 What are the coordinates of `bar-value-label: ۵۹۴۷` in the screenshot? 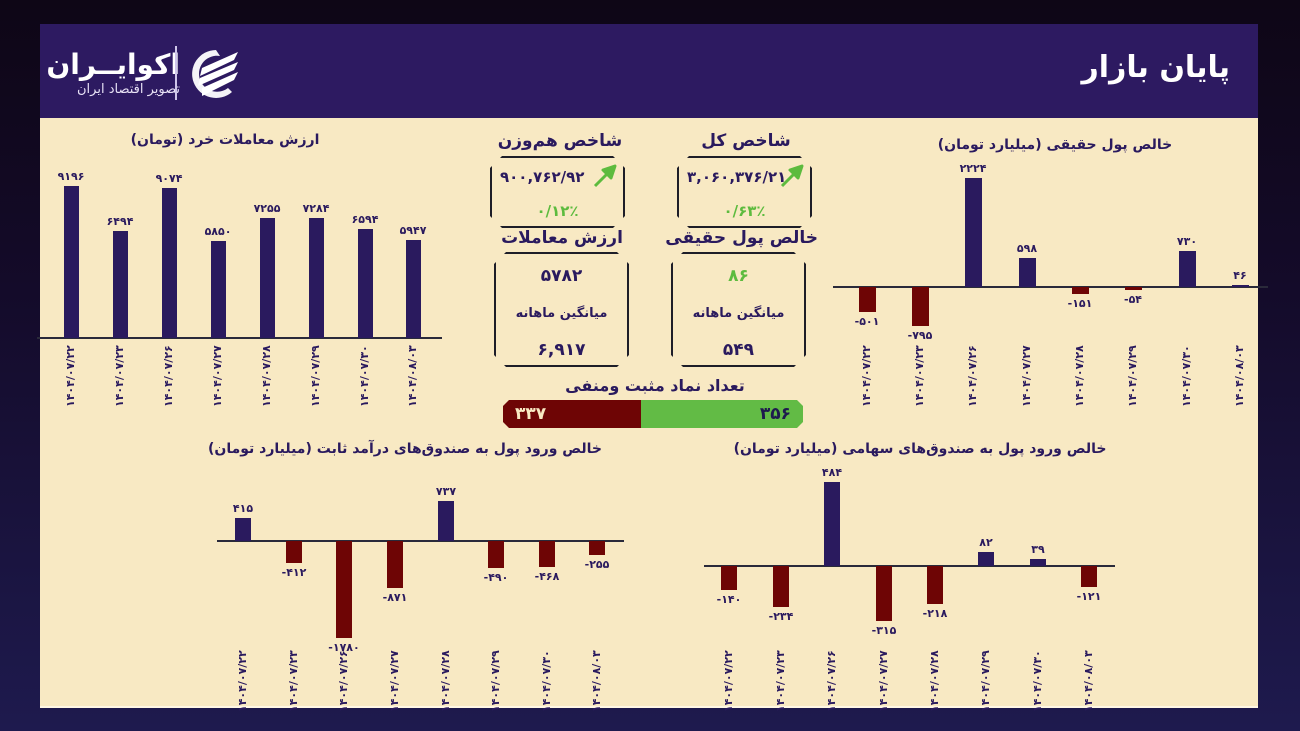 It's located at (413, 230).